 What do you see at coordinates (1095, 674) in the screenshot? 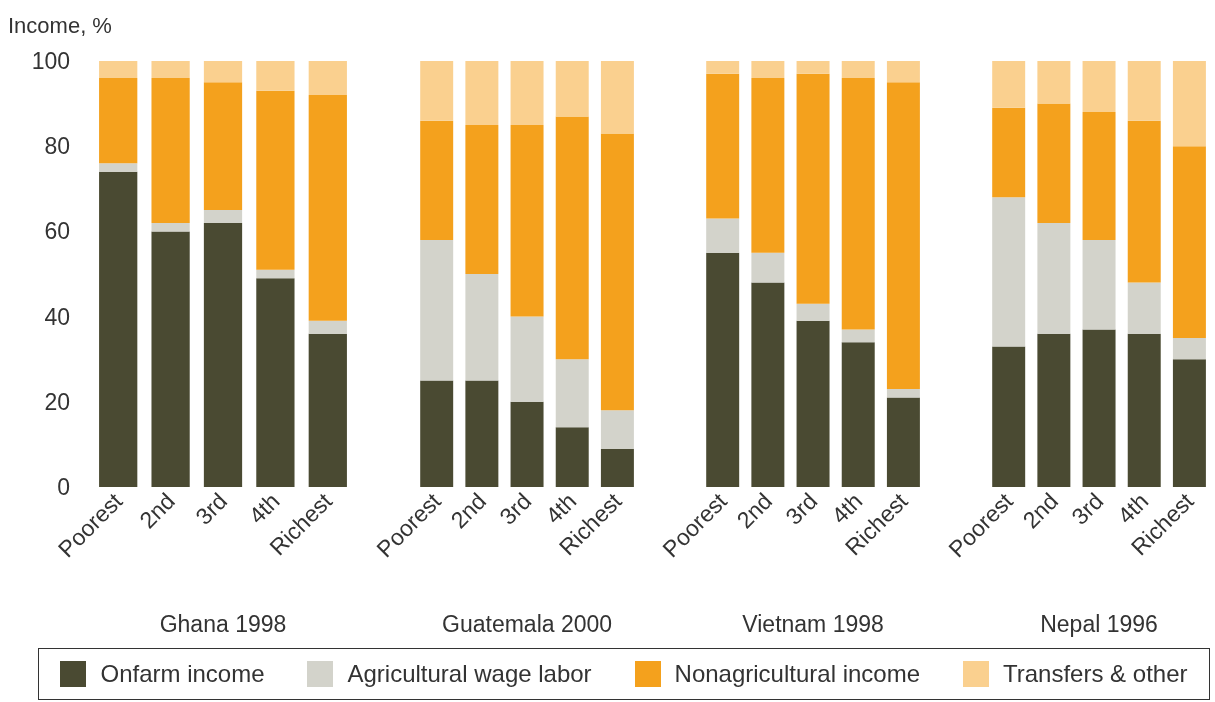
I see `legend-label: Transfers & other` at bounding box center [1095, 674].